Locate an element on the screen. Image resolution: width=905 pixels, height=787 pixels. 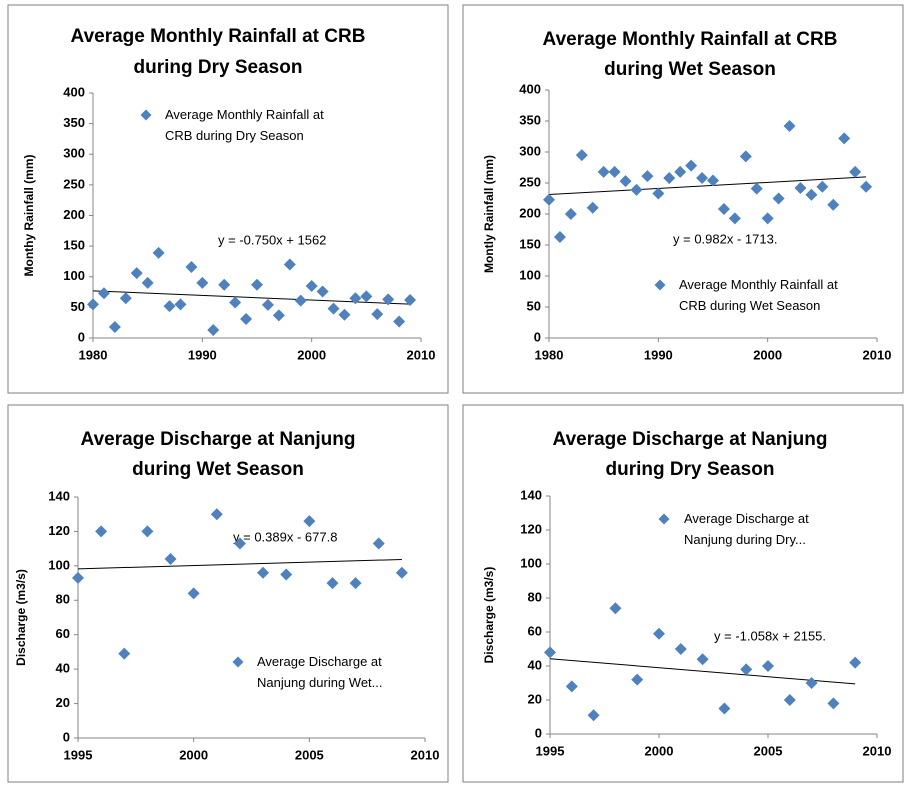
y-axis-title: Monthy Rainfall (mm) is located at coordinates (29, 215).